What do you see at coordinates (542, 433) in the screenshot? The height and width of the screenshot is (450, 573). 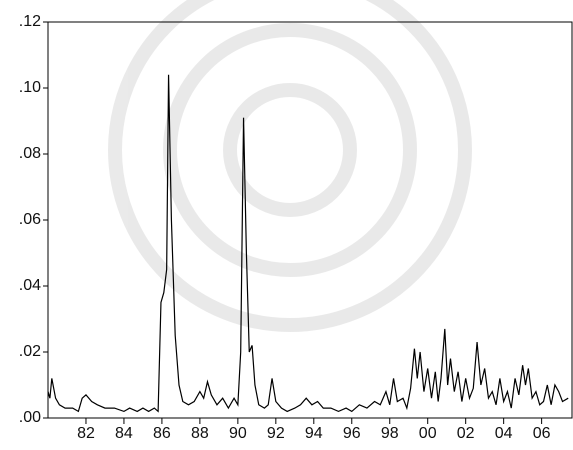 I see `x-tick-label: 06` at bounding box center [542, 433].